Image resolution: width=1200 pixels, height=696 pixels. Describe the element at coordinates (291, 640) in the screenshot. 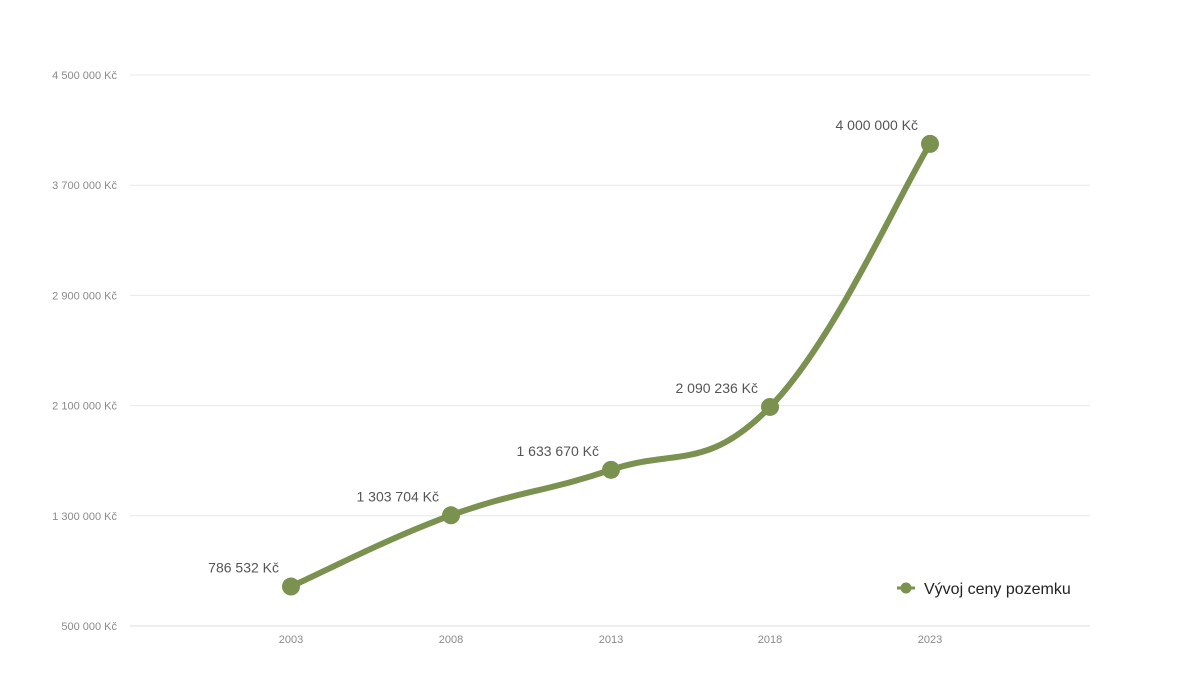

I see `x-tick-label: 2003` at that location.